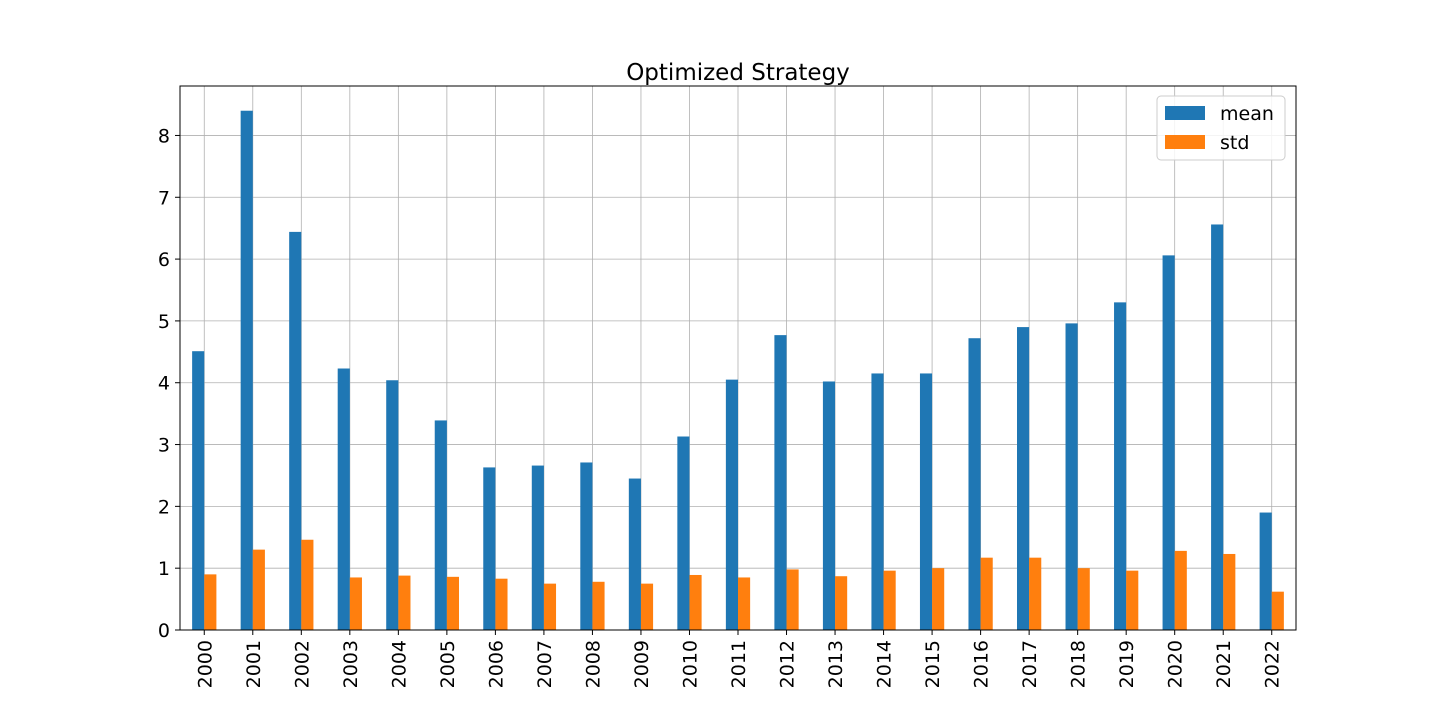 The width and height of the screenshot is (1440, 720). What do you see at coordinates (1176, 664) in the screenshot?
I see `x-tick-label: 2020` at bounding box center [1176, 664].